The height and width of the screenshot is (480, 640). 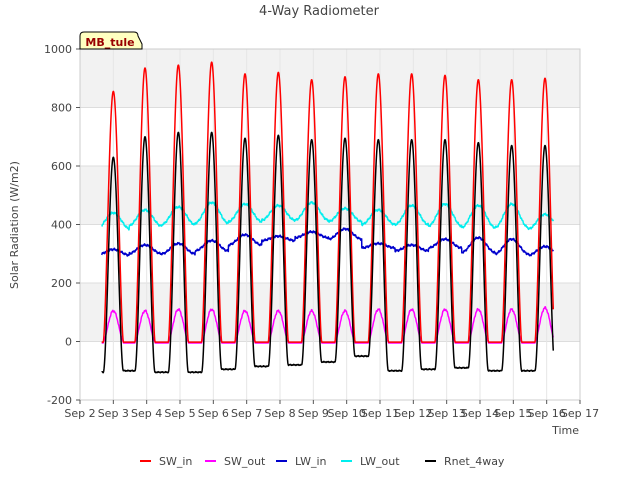 I want to click on x-tick-label: Sep 14, so click(x=480, y=413).